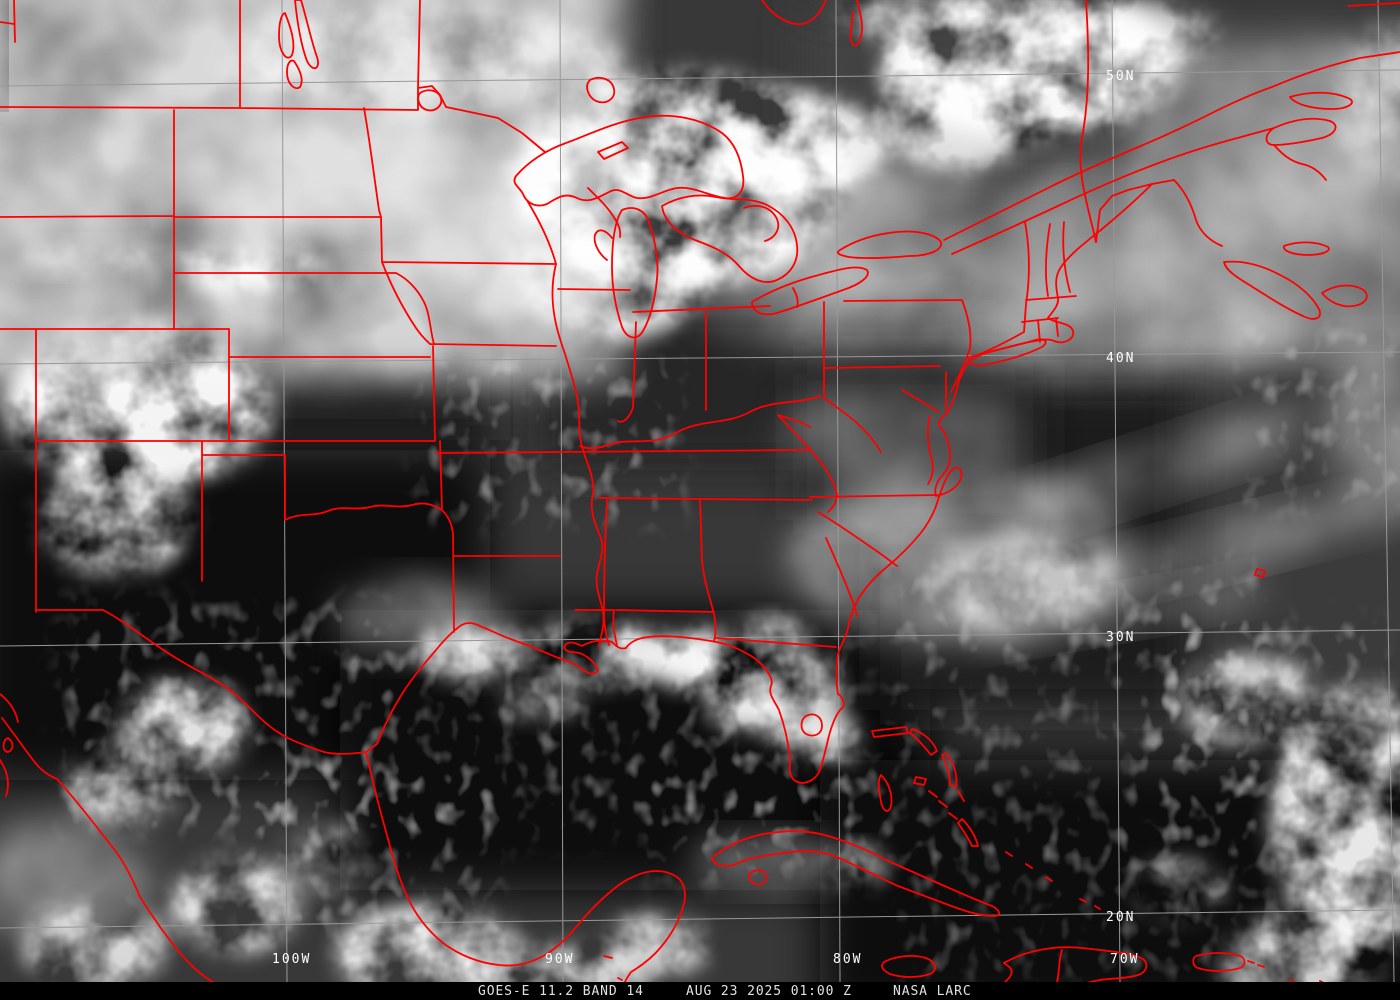 This screenshot has width=1400, height=1000. What do you see at coordinates (613, 150) in the screenshot?
I see `isle-royale-outline` at bounding box center [613, 150].